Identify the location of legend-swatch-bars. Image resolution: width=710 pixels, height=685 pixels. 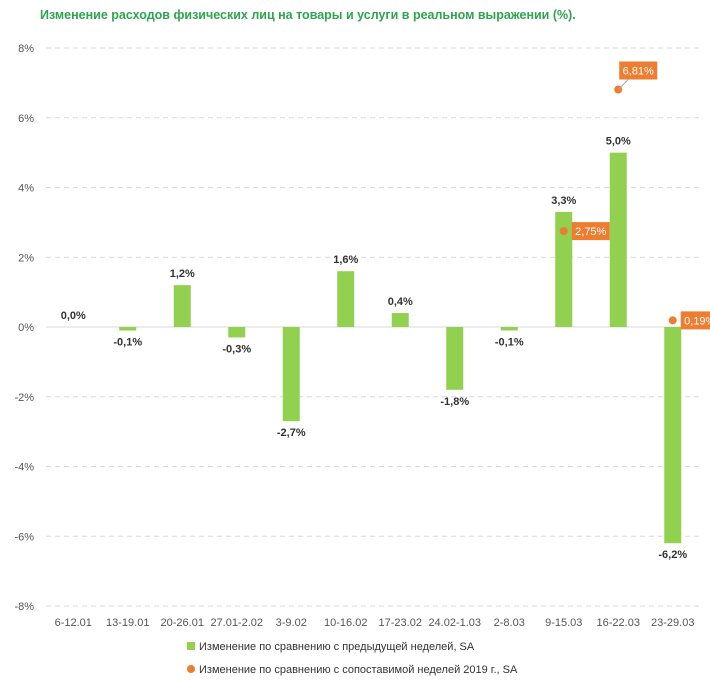
(191, 646).